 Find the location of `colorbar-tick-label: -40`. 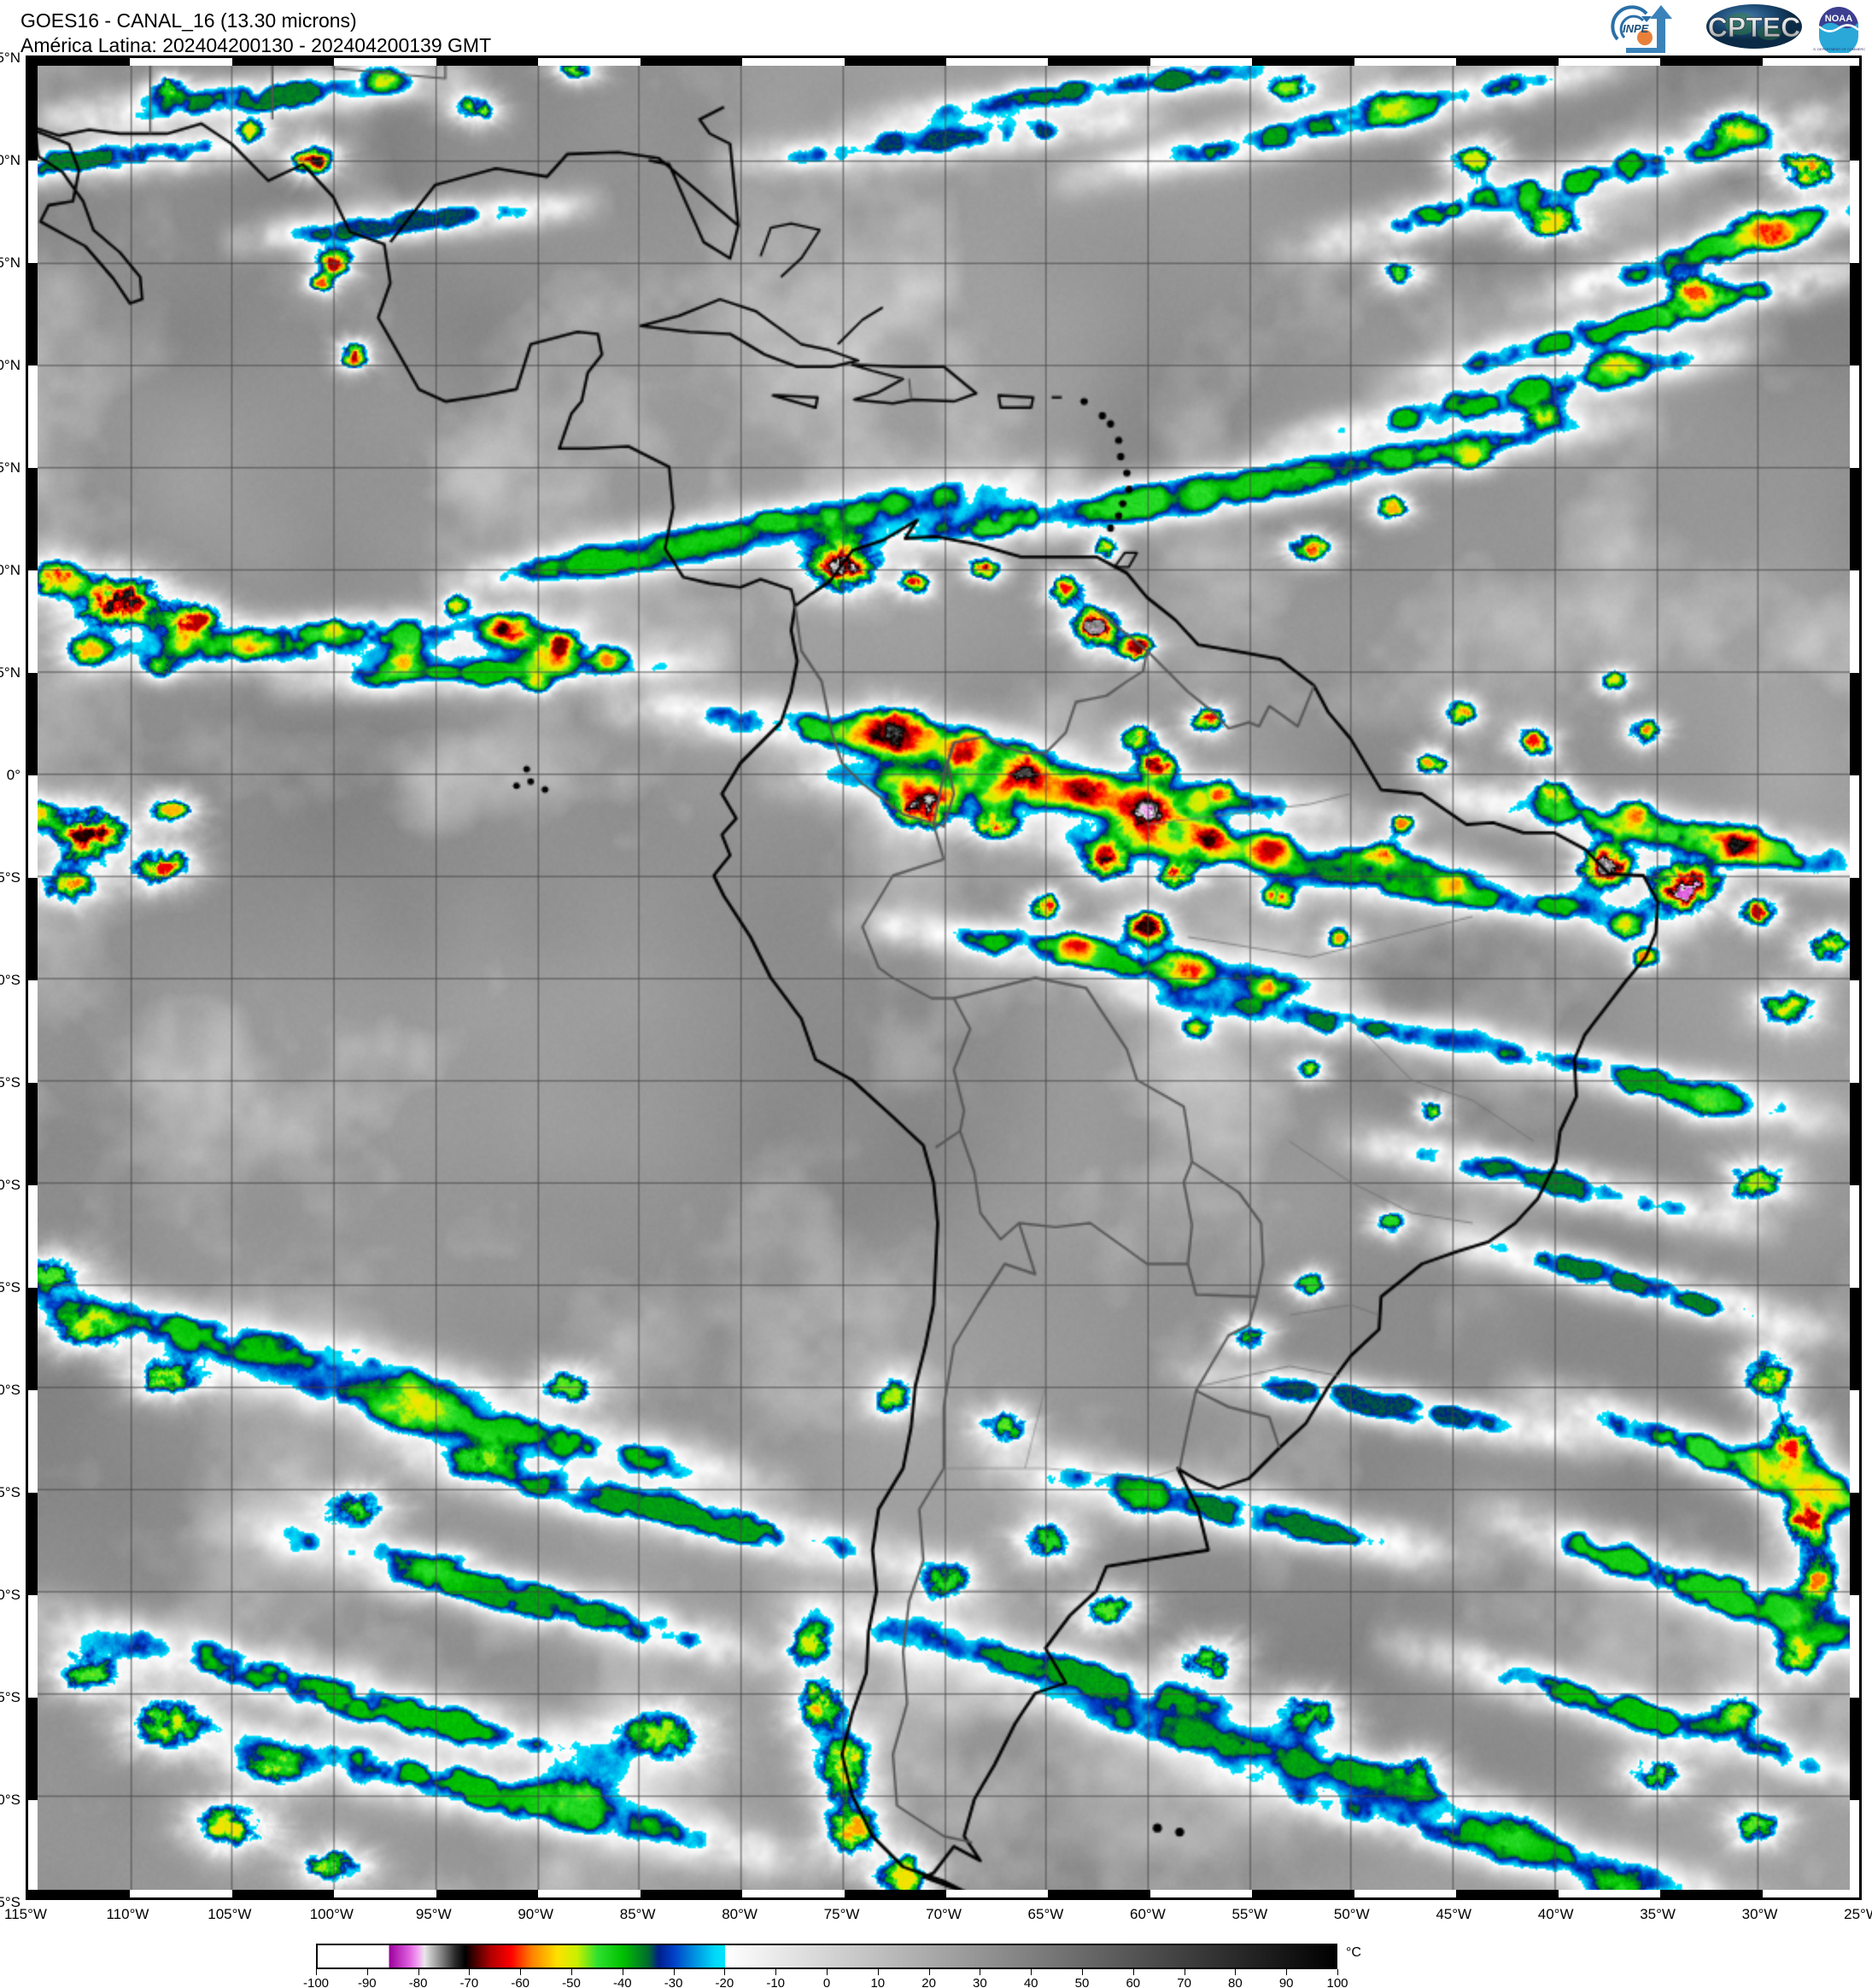

colorbar-tick-label: -40 is located at coordinates (622, 1982).